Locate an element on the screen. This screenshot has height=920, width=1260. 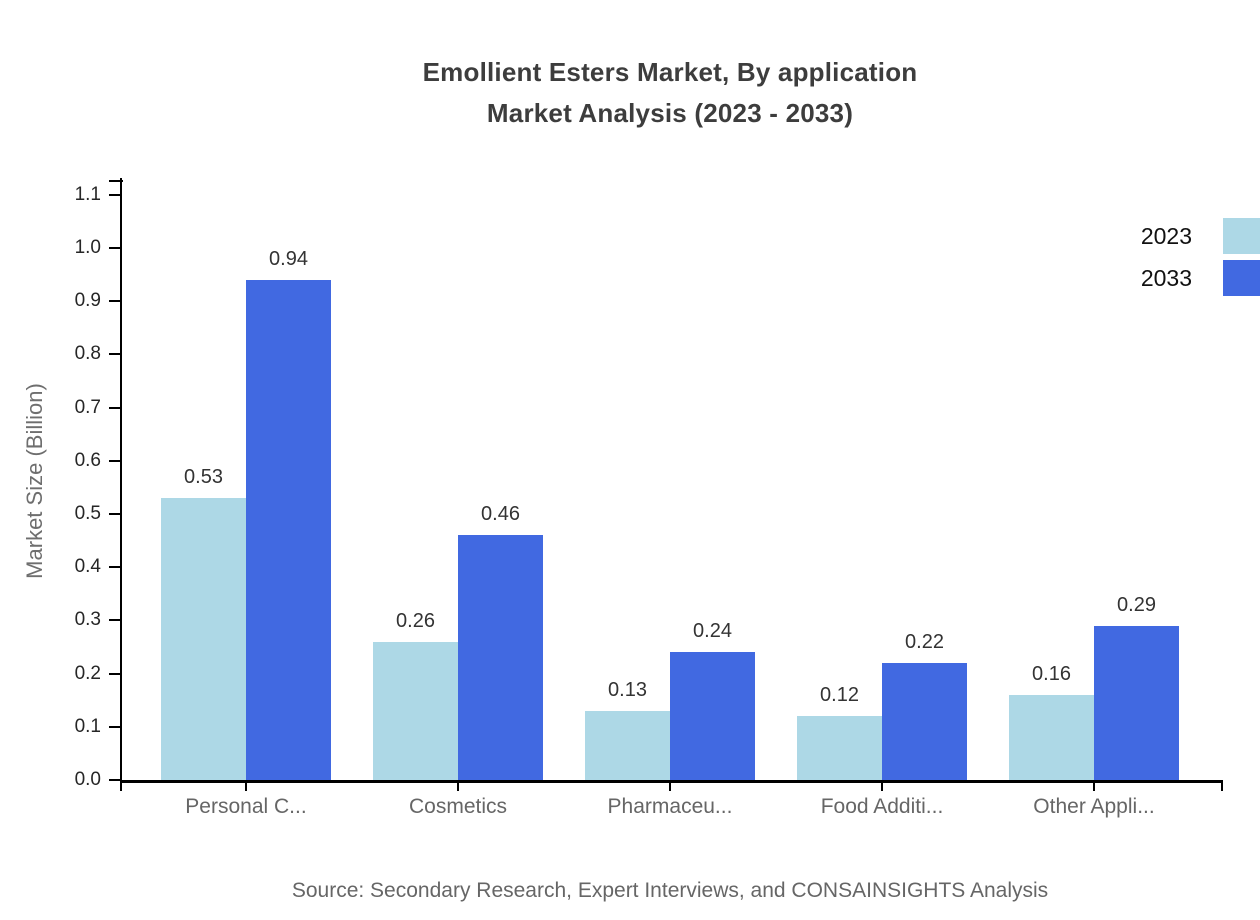
bar-value-label: 0.22 is located at coordinates (924, 641).